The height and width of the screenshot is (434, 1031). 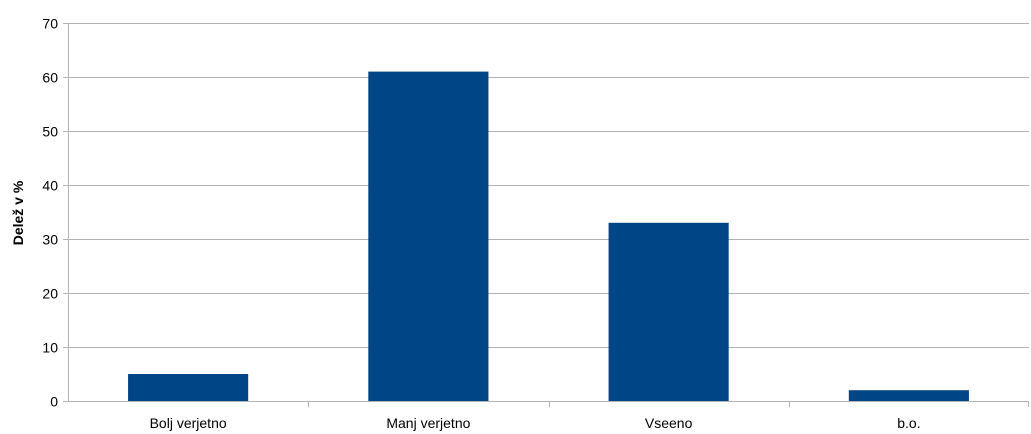 What do you see at coordinates (50, 132) in the screenshot?
I see `y-tick-label: 50` at bounding box center [50, 132].